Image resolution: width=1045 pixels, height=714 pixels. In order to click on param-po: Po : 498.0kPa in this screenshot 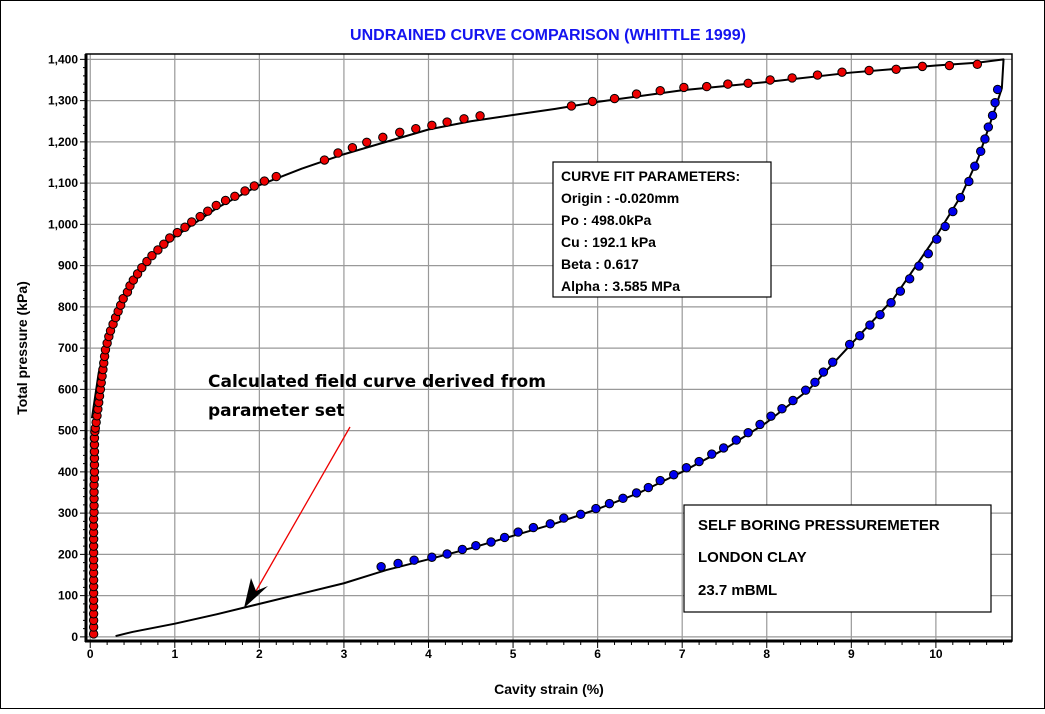, I will do `click(606, 220)`.